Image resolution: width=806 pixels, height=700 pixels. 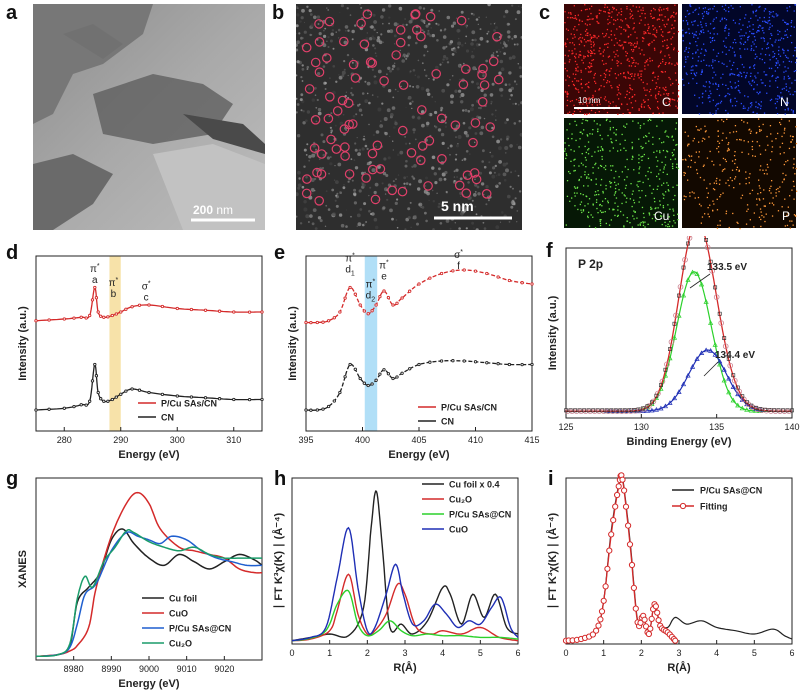 What do you see at coordinates (579, 410) in the screenshot?
I see `data-point-square` at bounding box center [579, 410].